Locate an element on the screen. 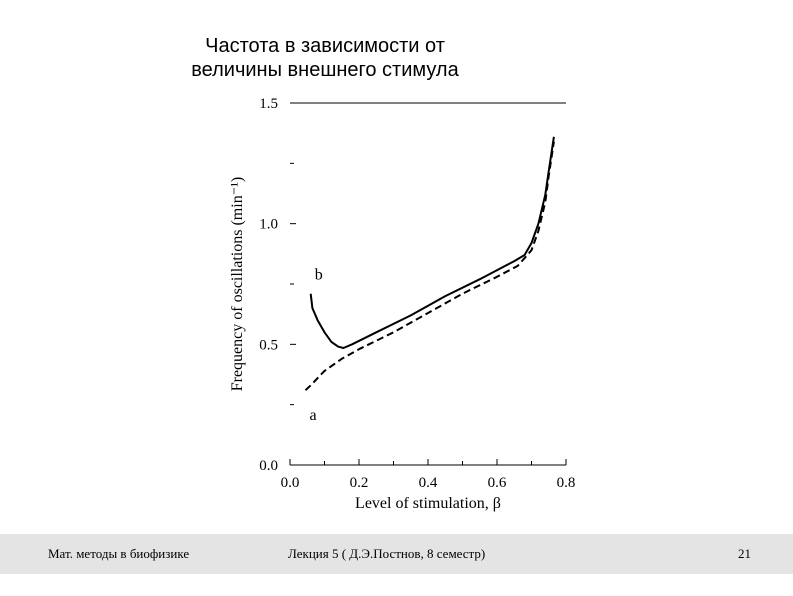 This screenshot has height=596, width=793. y-tick-label: 1.5 is located at coordinates (268, 104).